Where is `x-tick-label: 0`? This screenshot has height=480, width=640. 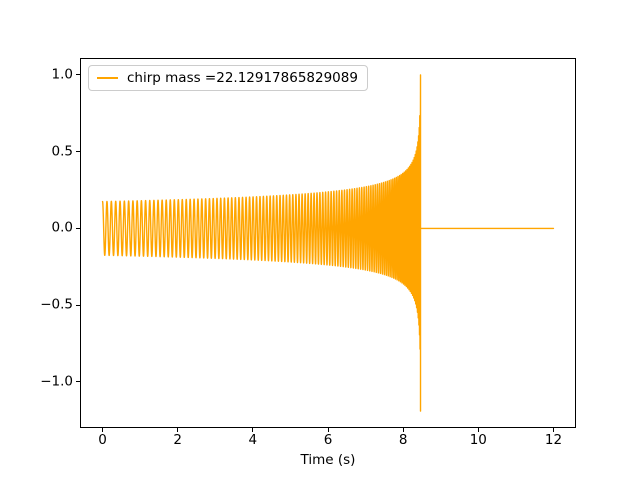
x-tick-label: 0 is located at coordinates (102, 440).